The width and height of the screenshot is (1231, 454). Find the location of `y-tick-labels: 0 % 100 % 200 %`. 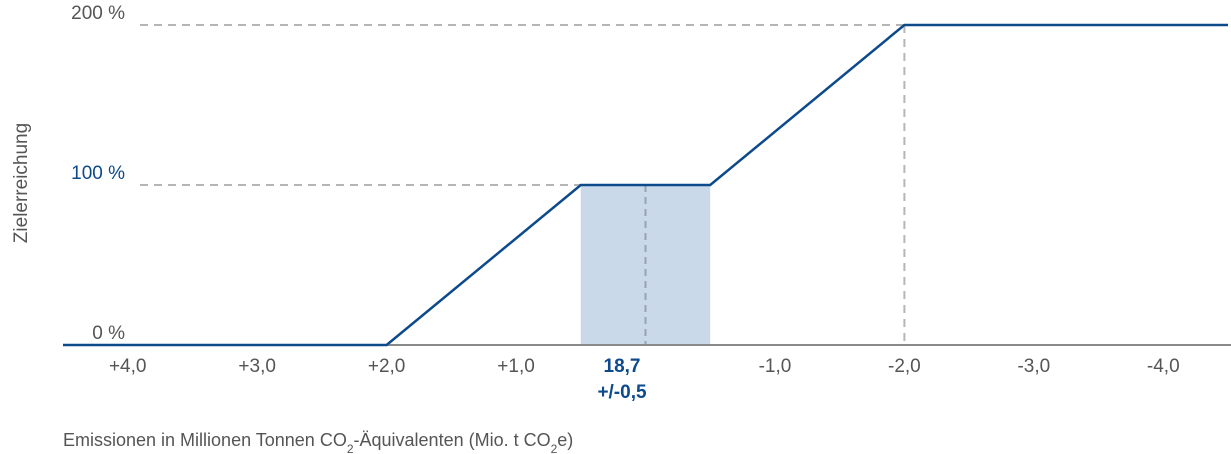

y-tick-labels: 0 % 100 % 200 % is located at coordinates (98, 173).